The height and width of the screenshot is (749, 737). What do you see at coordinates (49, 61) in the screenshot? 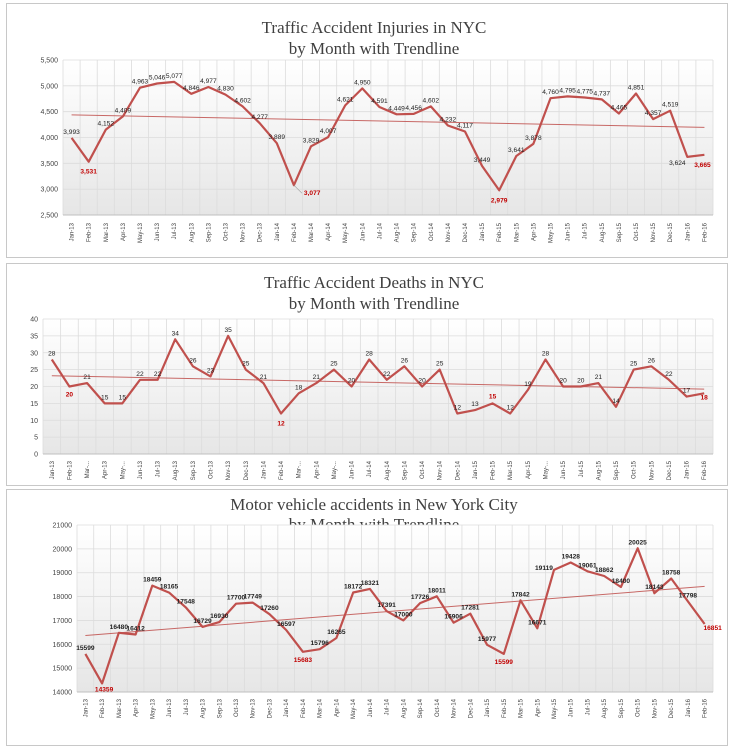
I see `y-tick-label: 5,500` at bounding box center [49, 61].